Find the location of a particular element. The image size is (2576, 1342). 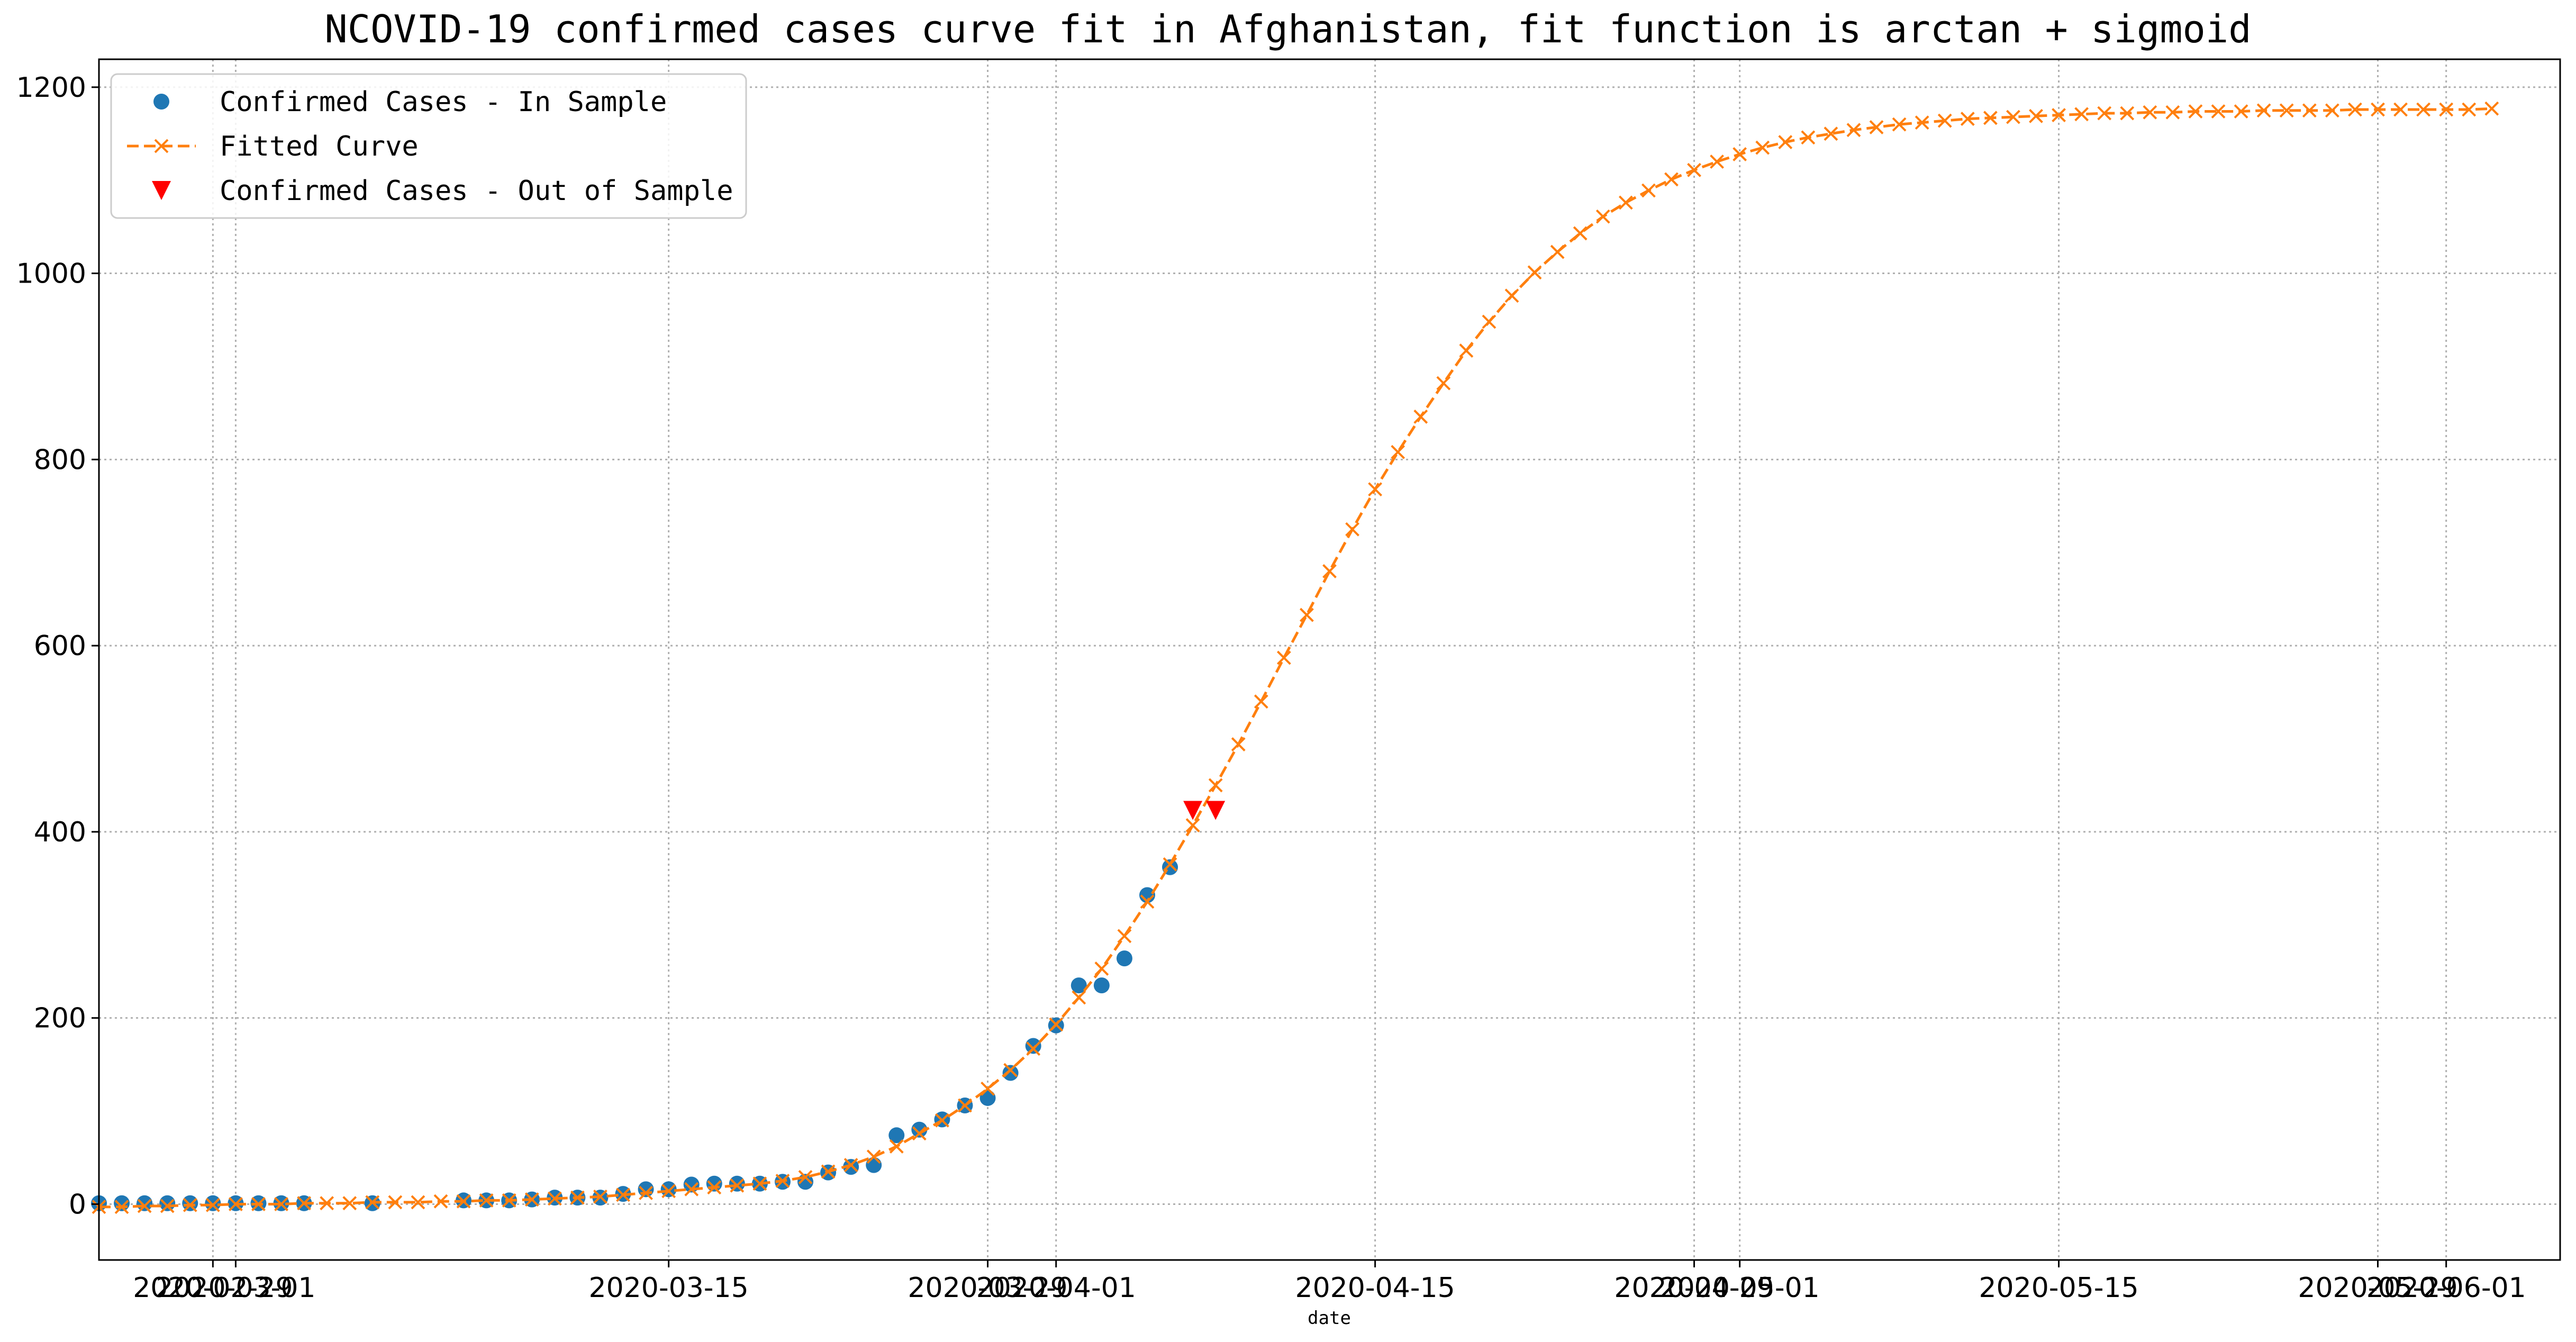

legend-box is located at coordinates (428, 146).